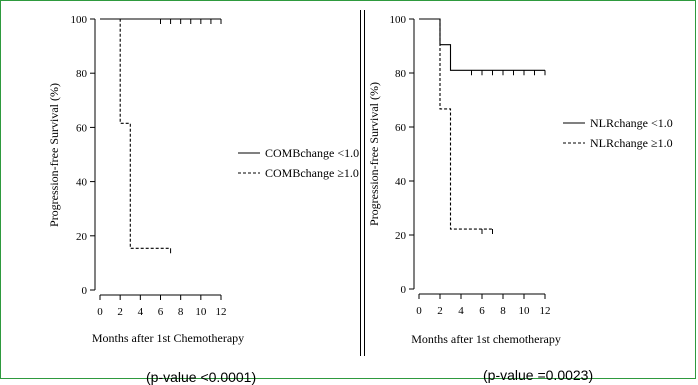  I want to click on right-y-tick-label-1: 20, so click(401, 236).